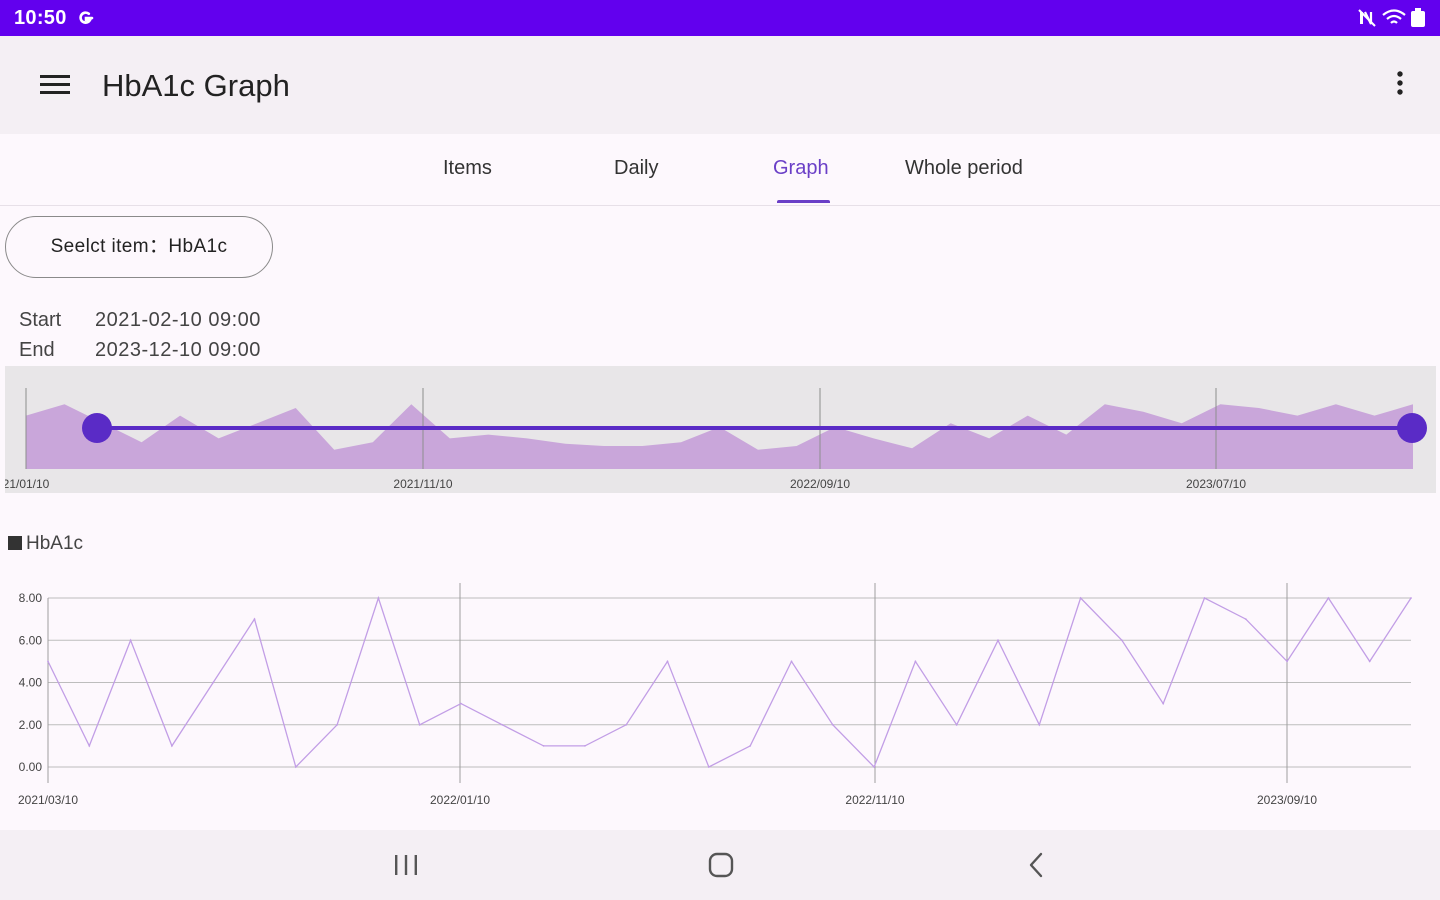 This screenshot has height=900, width=1440. What do you see at coordinates (37, 350) in the screenshot?
I see `end-label: End` at bounding box center [37, 350].